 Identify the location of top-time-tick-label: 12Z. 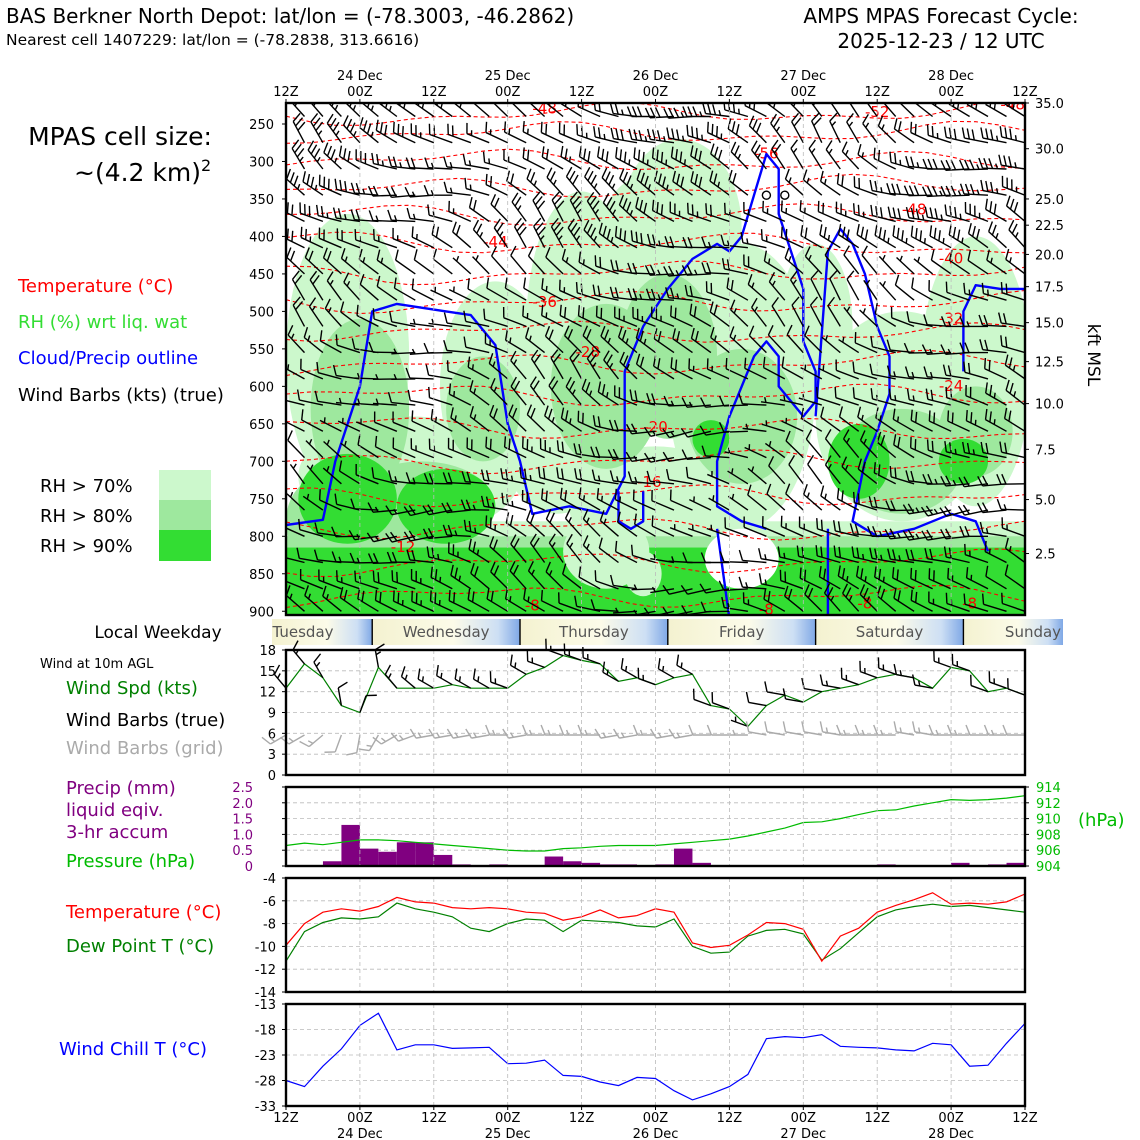
(730, 92).